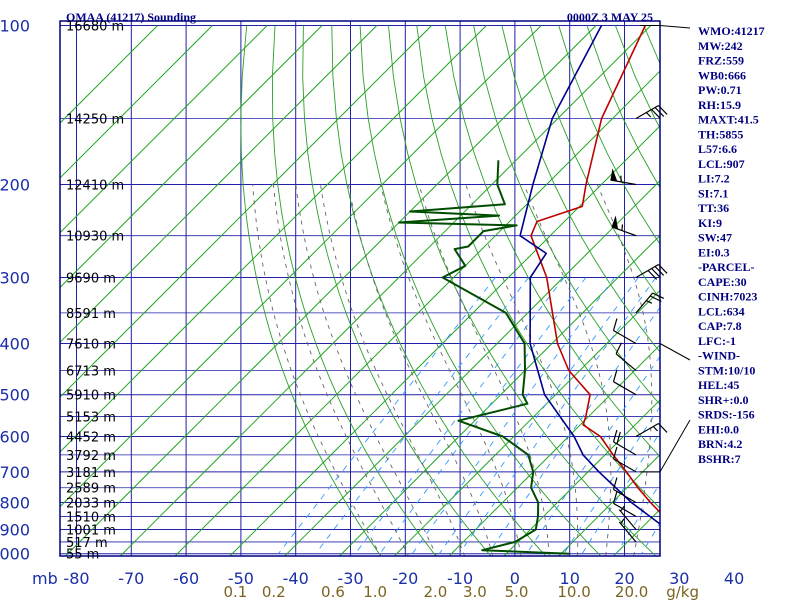  What do you see at coordinates (728, 120) in the screenshot?
I see `stability-index: MAXT:41.5` at bounding box center [728, 120].